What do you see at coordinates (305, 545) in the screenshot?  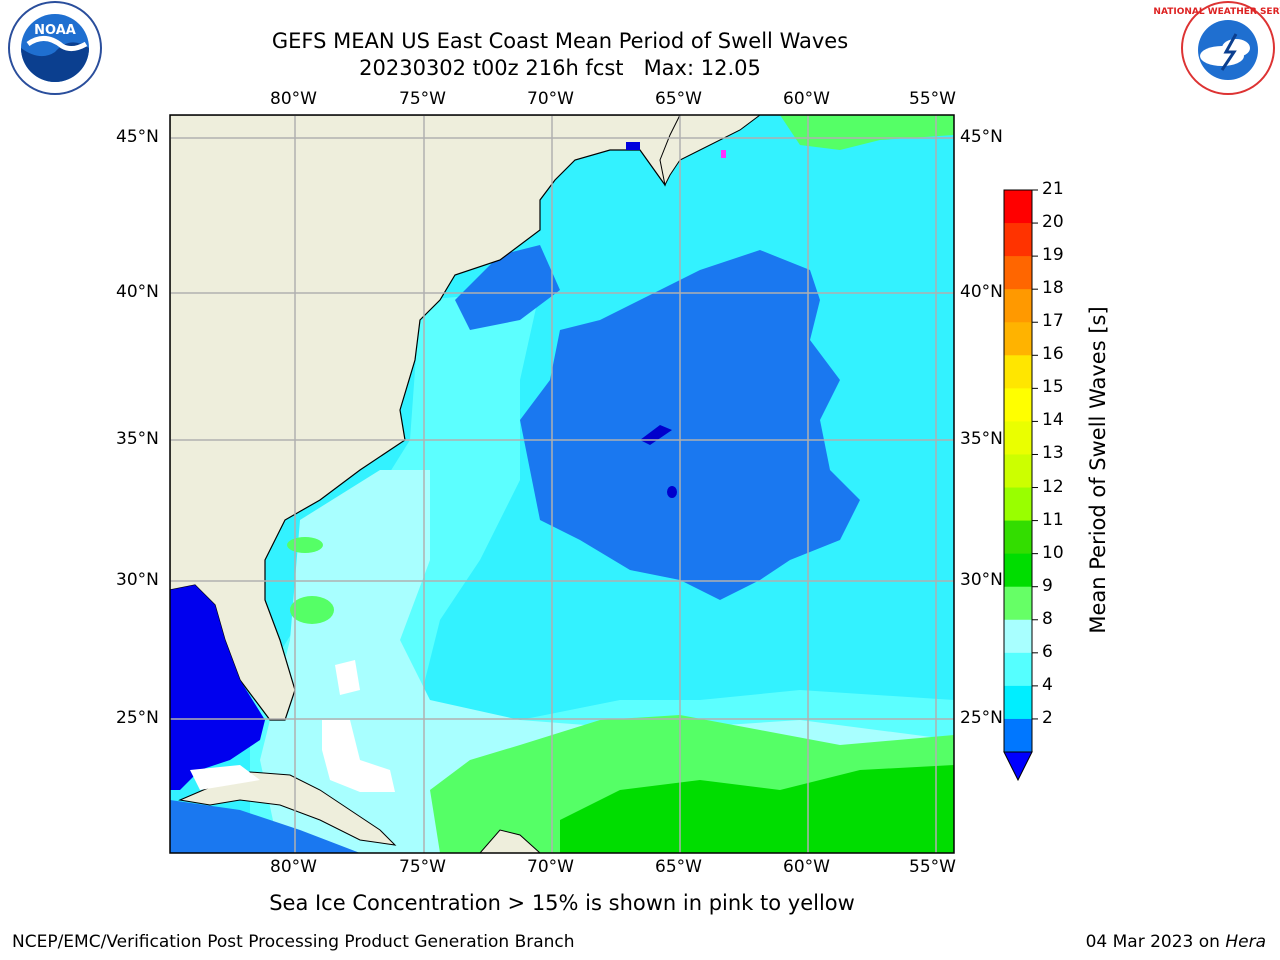 I see `swell-patch-carolina` at bounding box center [305, 545].